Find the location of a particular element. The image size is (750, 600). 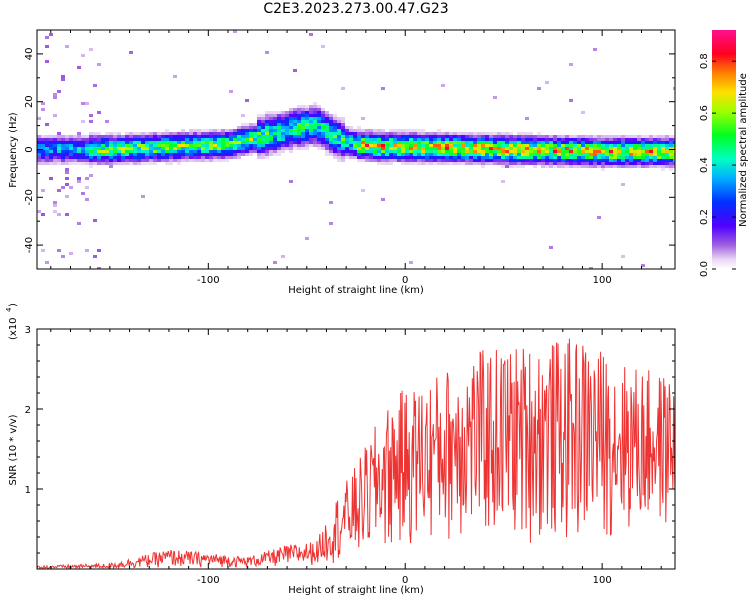

y-tick-label: 1 is located at coordinates (28, 490).